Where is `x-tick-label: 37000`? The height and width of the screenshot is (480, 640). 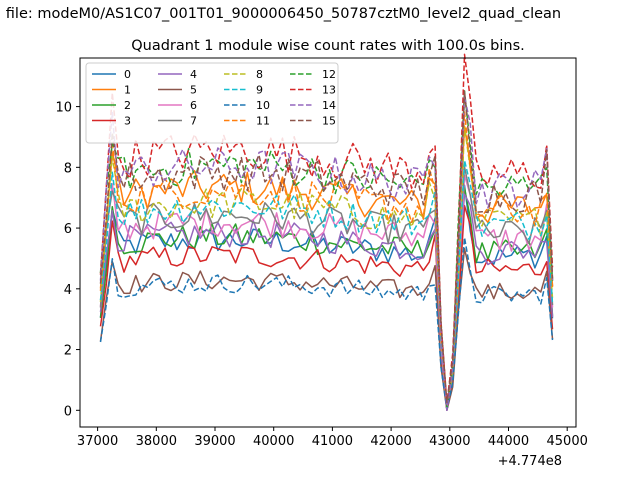 x-tick-label: 37000 is located at coordinates (97, 441).